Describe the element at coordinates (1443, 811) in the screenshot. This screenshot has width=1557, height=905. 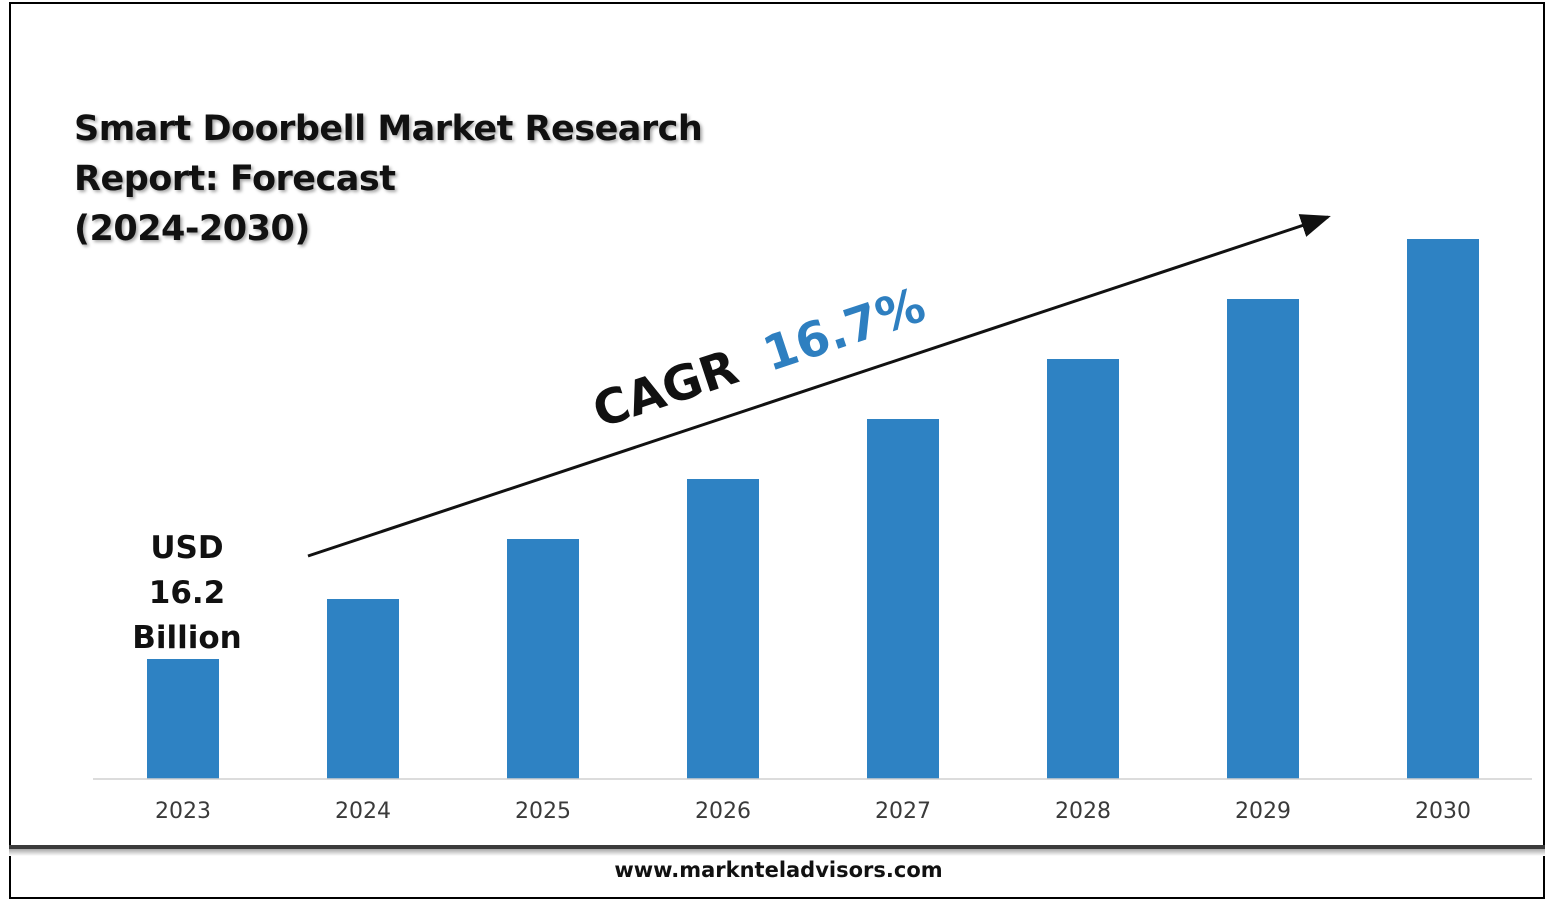
I see `x-tick-2030: 2030` at that location.